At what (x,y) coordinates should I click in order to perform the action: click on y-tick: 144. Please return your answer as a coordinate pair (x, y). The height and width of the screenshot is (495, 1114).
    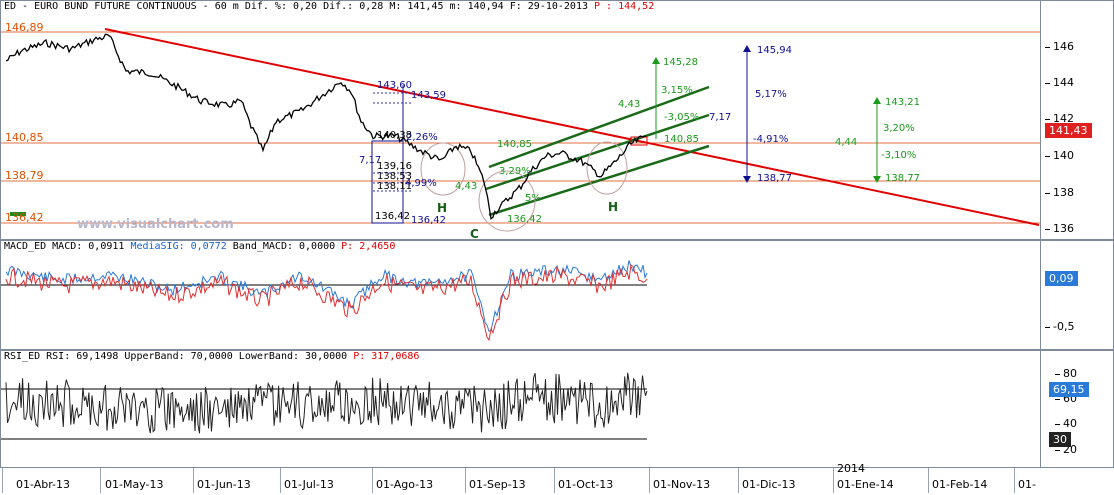
    Looking at the image, I should click on (1059, 82).